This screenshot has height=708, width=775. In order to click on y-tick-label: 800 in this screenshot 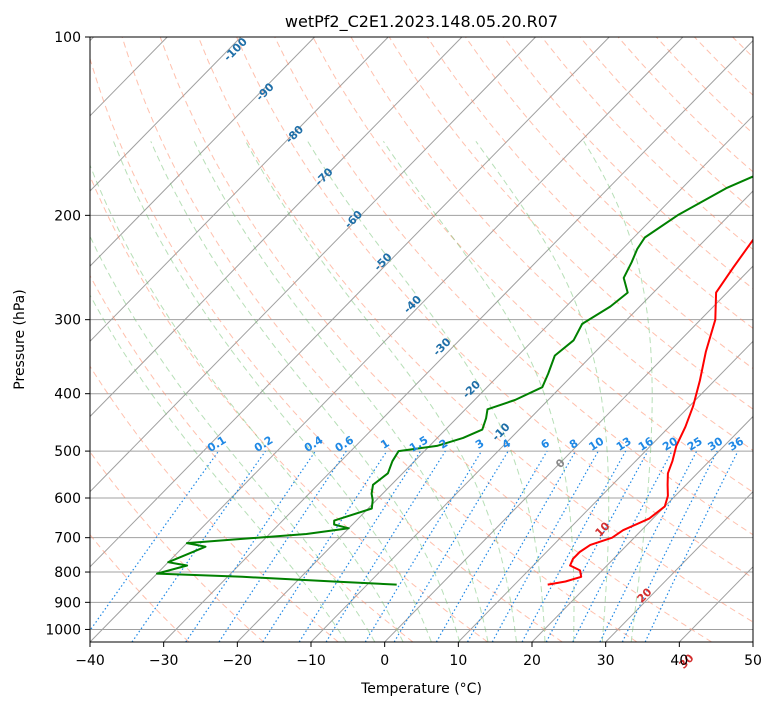, I will do `click(67, 573)`.